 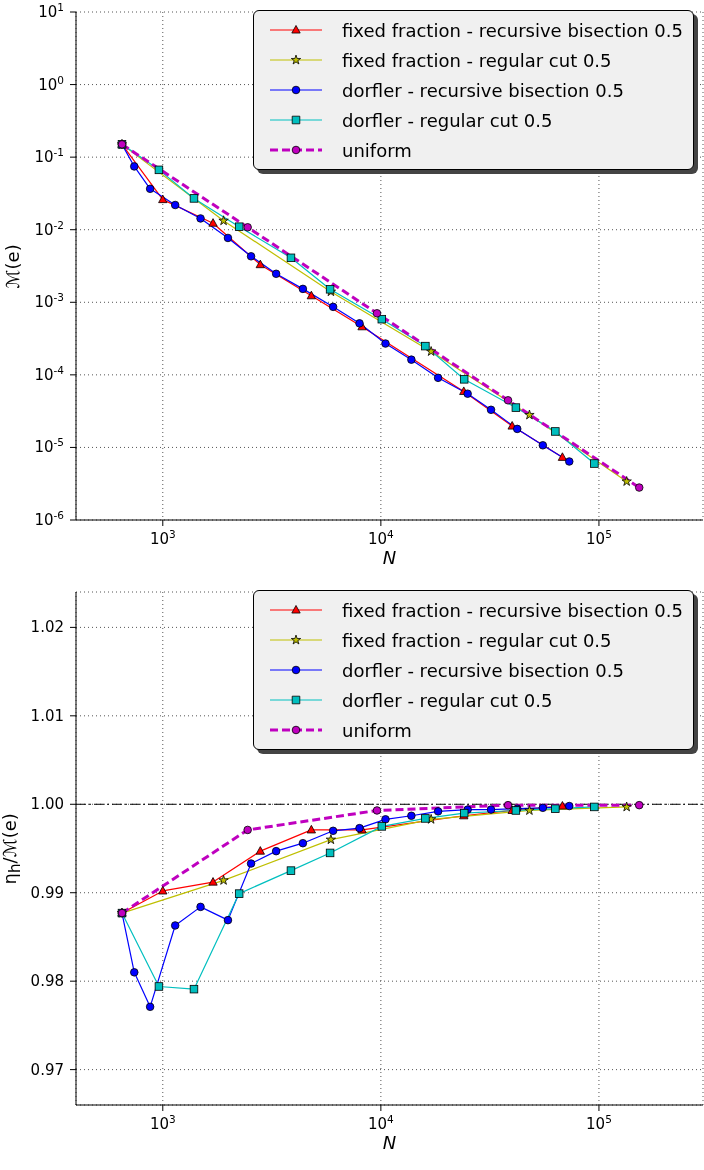 What do you see at coordinates (49, 228) in the screenshot?
I see `y-tick-label: 10$^{-2}$` at bounding box center [49, 228].